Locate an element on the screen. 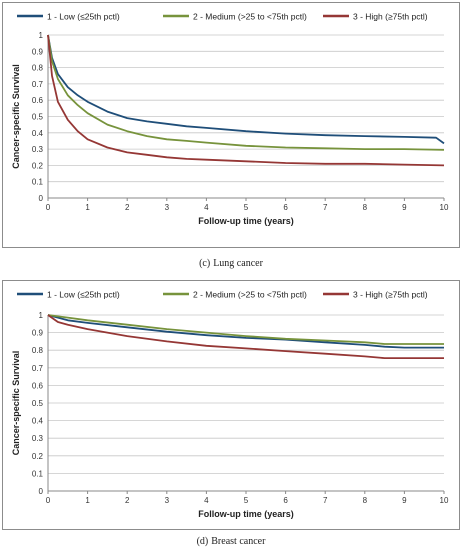 The width and height of the screenshot is (462, 550). caption-label: (d) is located at coordinates (202, 541).